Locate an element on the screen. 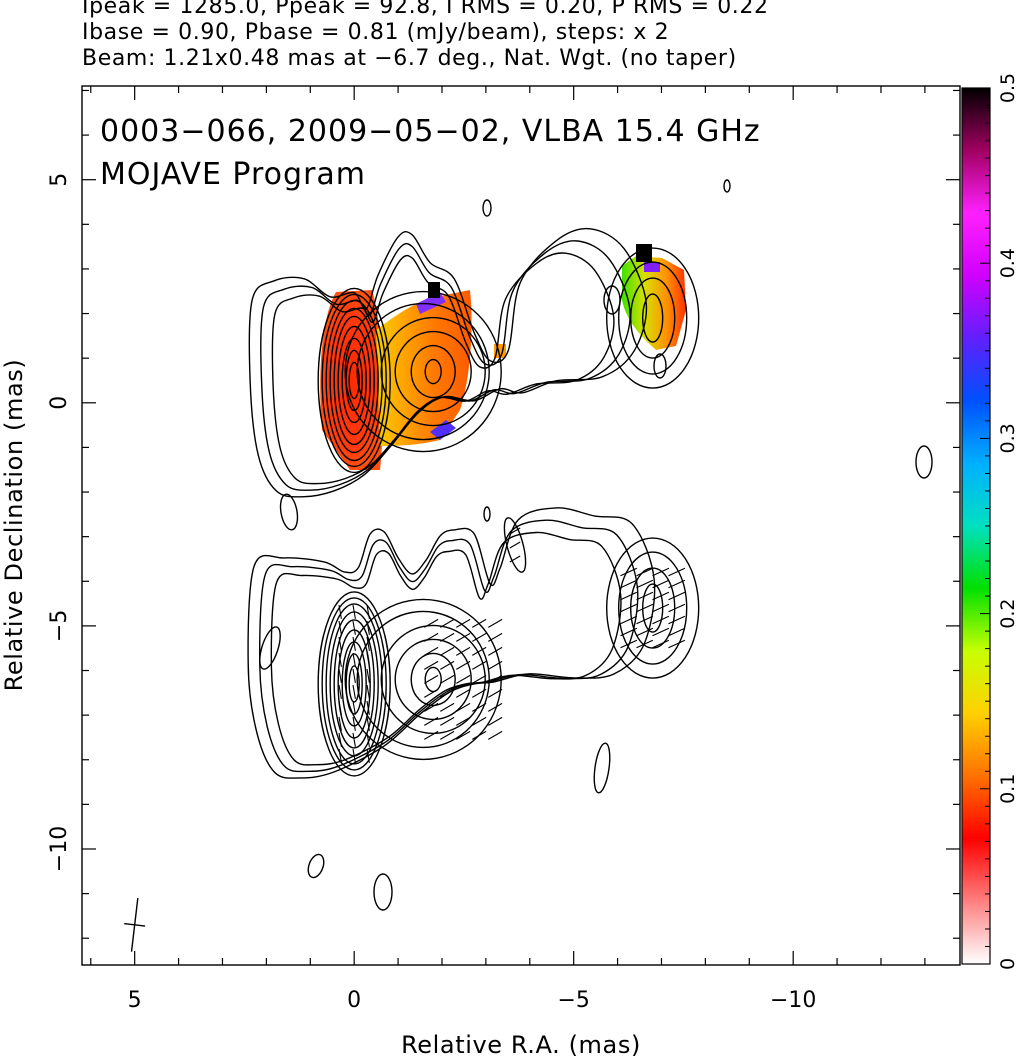  beam-minor-axis is located at coordinates (135, 924).